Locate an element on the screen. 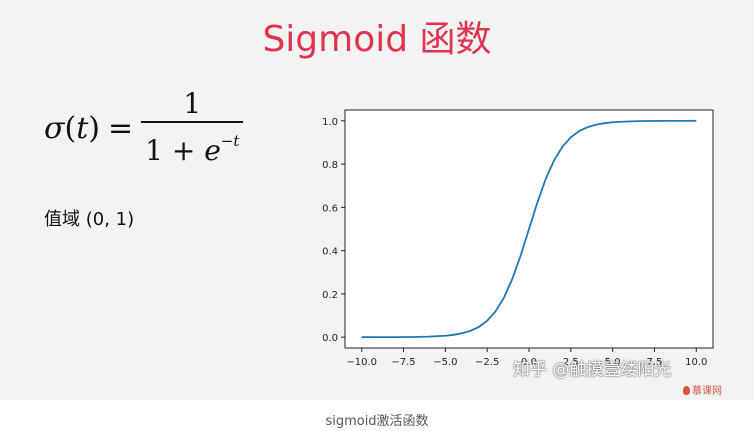 The width and height of the screenshot is (754, 431). x-tick-label: −7.5 is located at coordinates (403, 362).